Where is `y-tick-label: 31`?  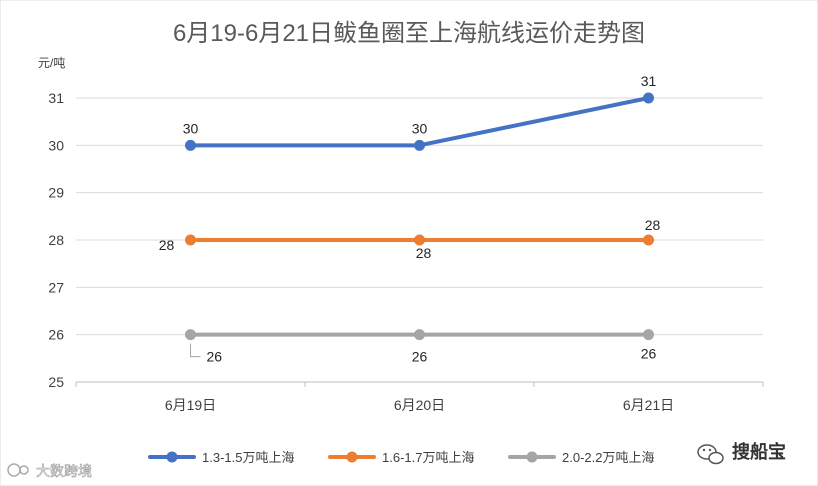 y-tick-label: 31 is located at coordinates (56, 98).